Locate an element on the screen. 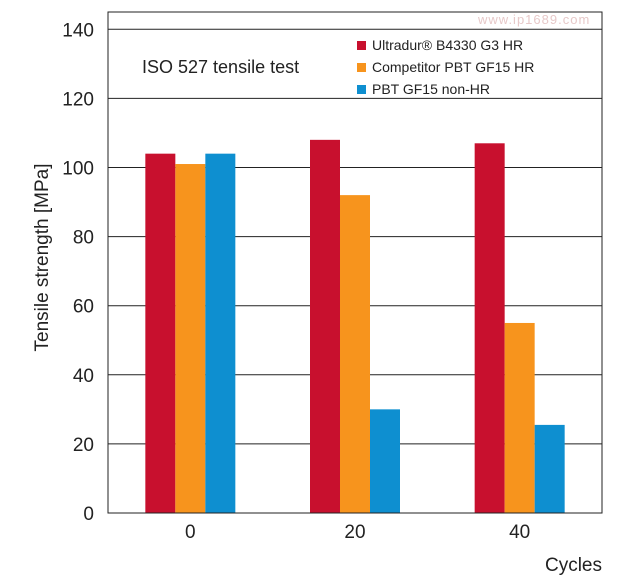  x-axis-title: Cycles is located at coordinates (573, 565).